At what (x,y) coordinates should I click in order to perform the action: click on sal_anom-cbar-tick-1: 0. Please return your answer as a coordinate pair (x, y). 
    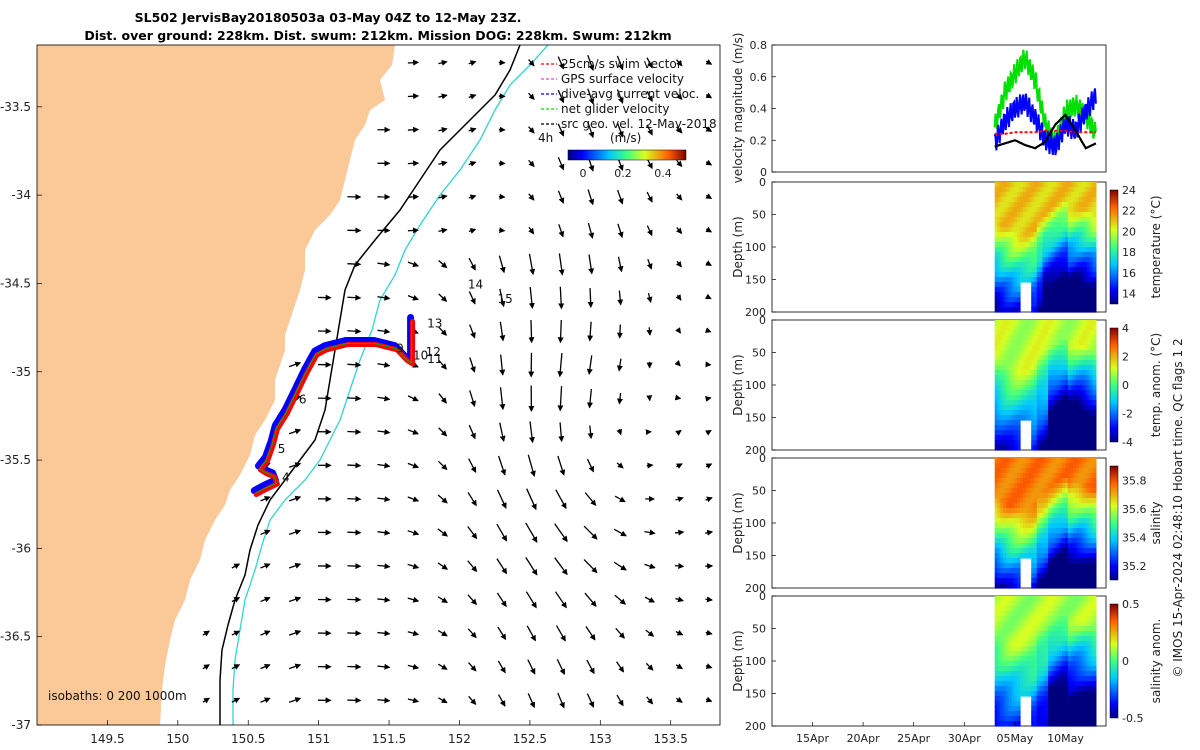
    Looking at the image, I should click on (1125, 661).